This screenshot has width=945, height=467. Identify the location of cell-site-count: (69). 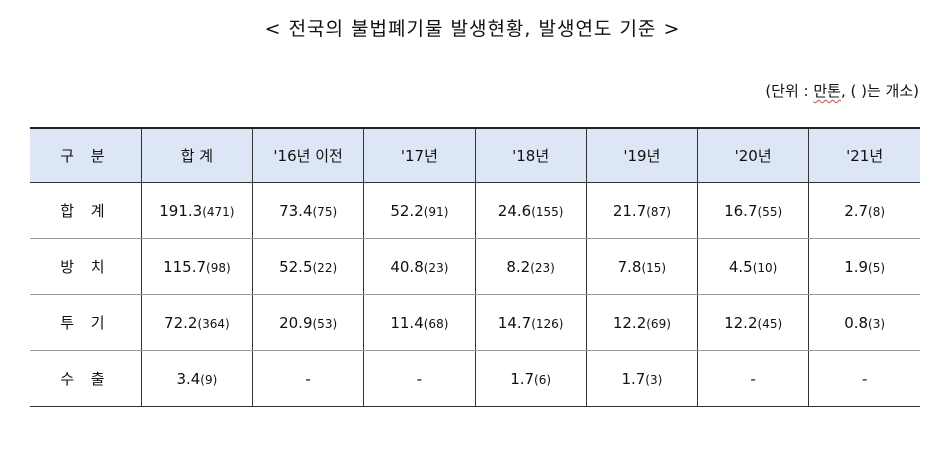
(658, 323).